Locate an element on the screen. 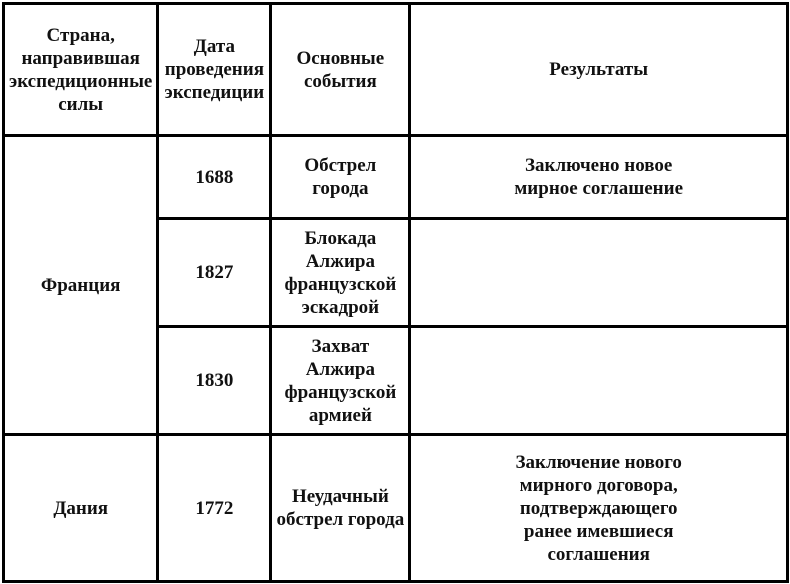 Image resolution: width=790 pixels, height=584 pixels. result-cell: Заключено новое мирное соглашение is located at coordinates (598, 177).